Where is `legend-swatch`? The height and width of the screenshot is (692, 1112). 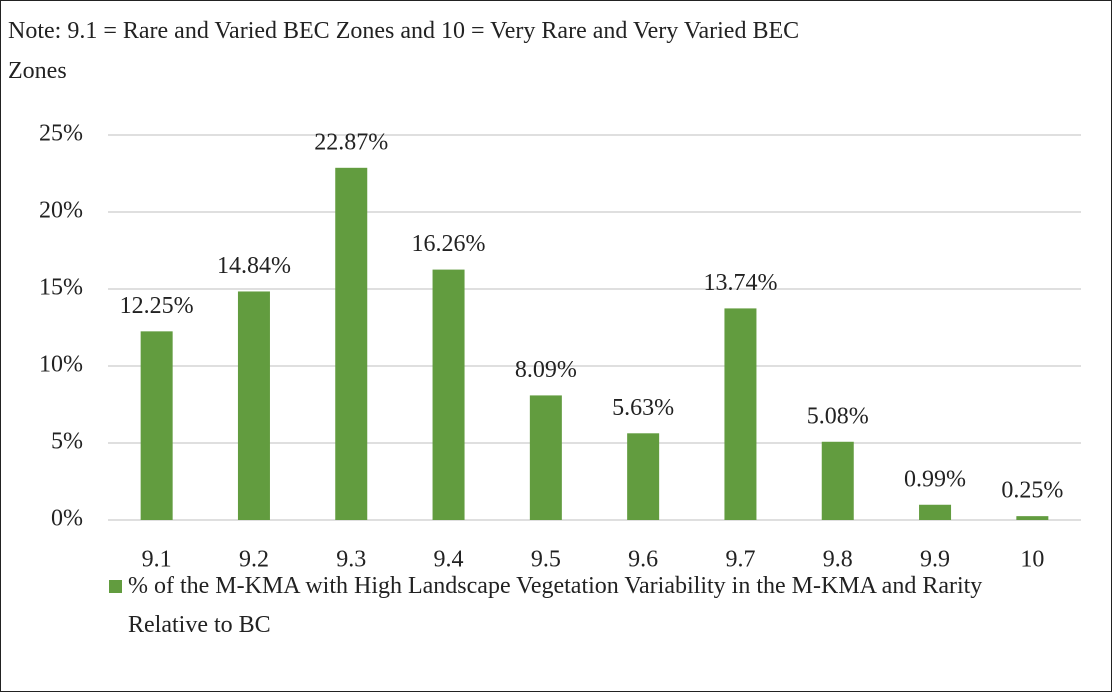 legend-swatch is located at coordinates (115, 586).